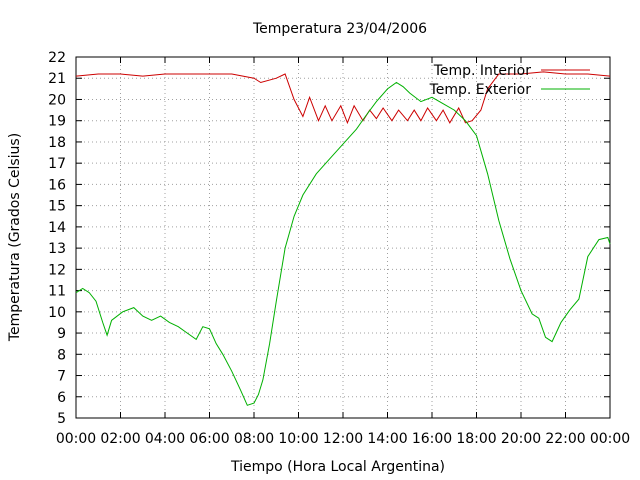 The width and height of the screenshot is (640, 480). Describe the element at coordinates (57, 100) in the screenshot. I see `y-tick-label: 20` at that location.